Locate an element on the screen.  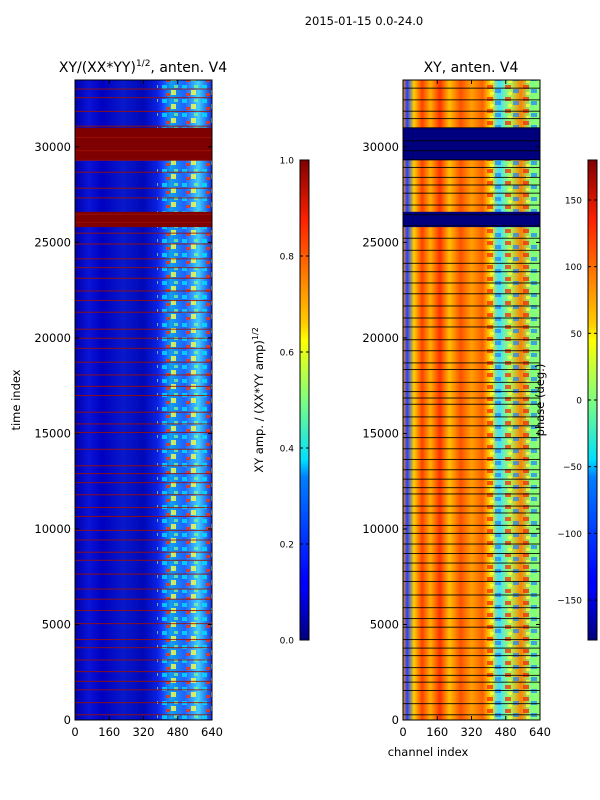
amp-x-tick-label: 480 is located at coordinates (178, 732).